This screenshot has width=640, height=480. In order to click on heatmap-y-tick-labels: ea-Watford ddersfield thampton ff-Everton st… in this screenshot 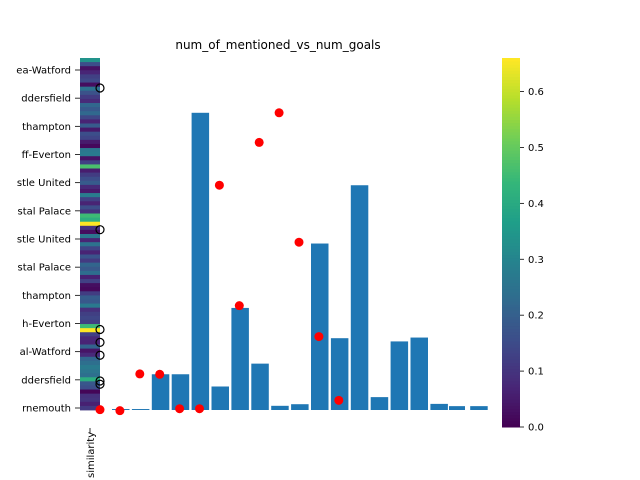, I will do `click(48, 240)`.